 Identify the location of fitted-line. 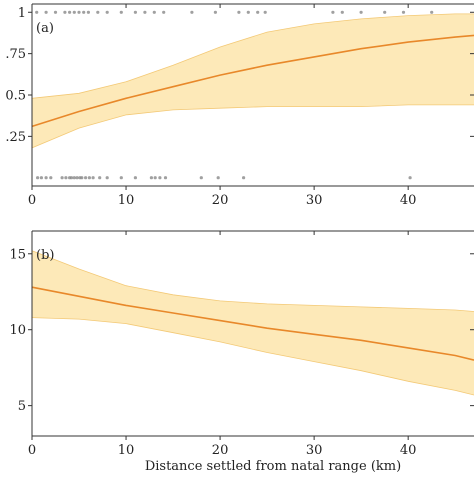
(252, 323).